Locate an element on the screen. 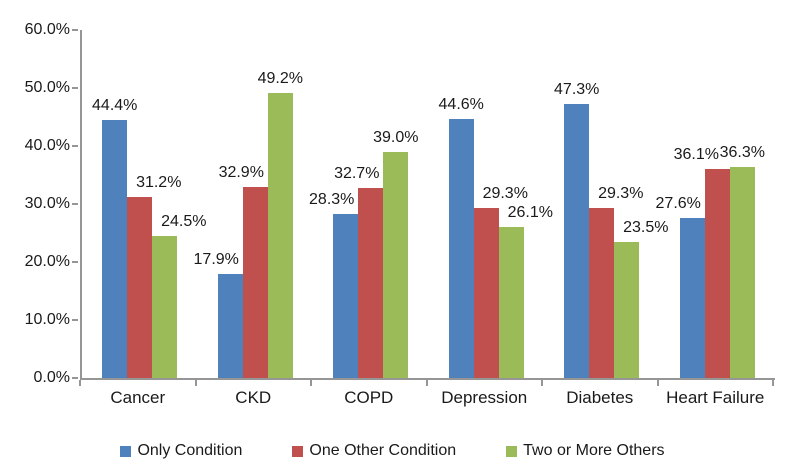  category-label: Heart Failure is located at coordinates (715, 397).